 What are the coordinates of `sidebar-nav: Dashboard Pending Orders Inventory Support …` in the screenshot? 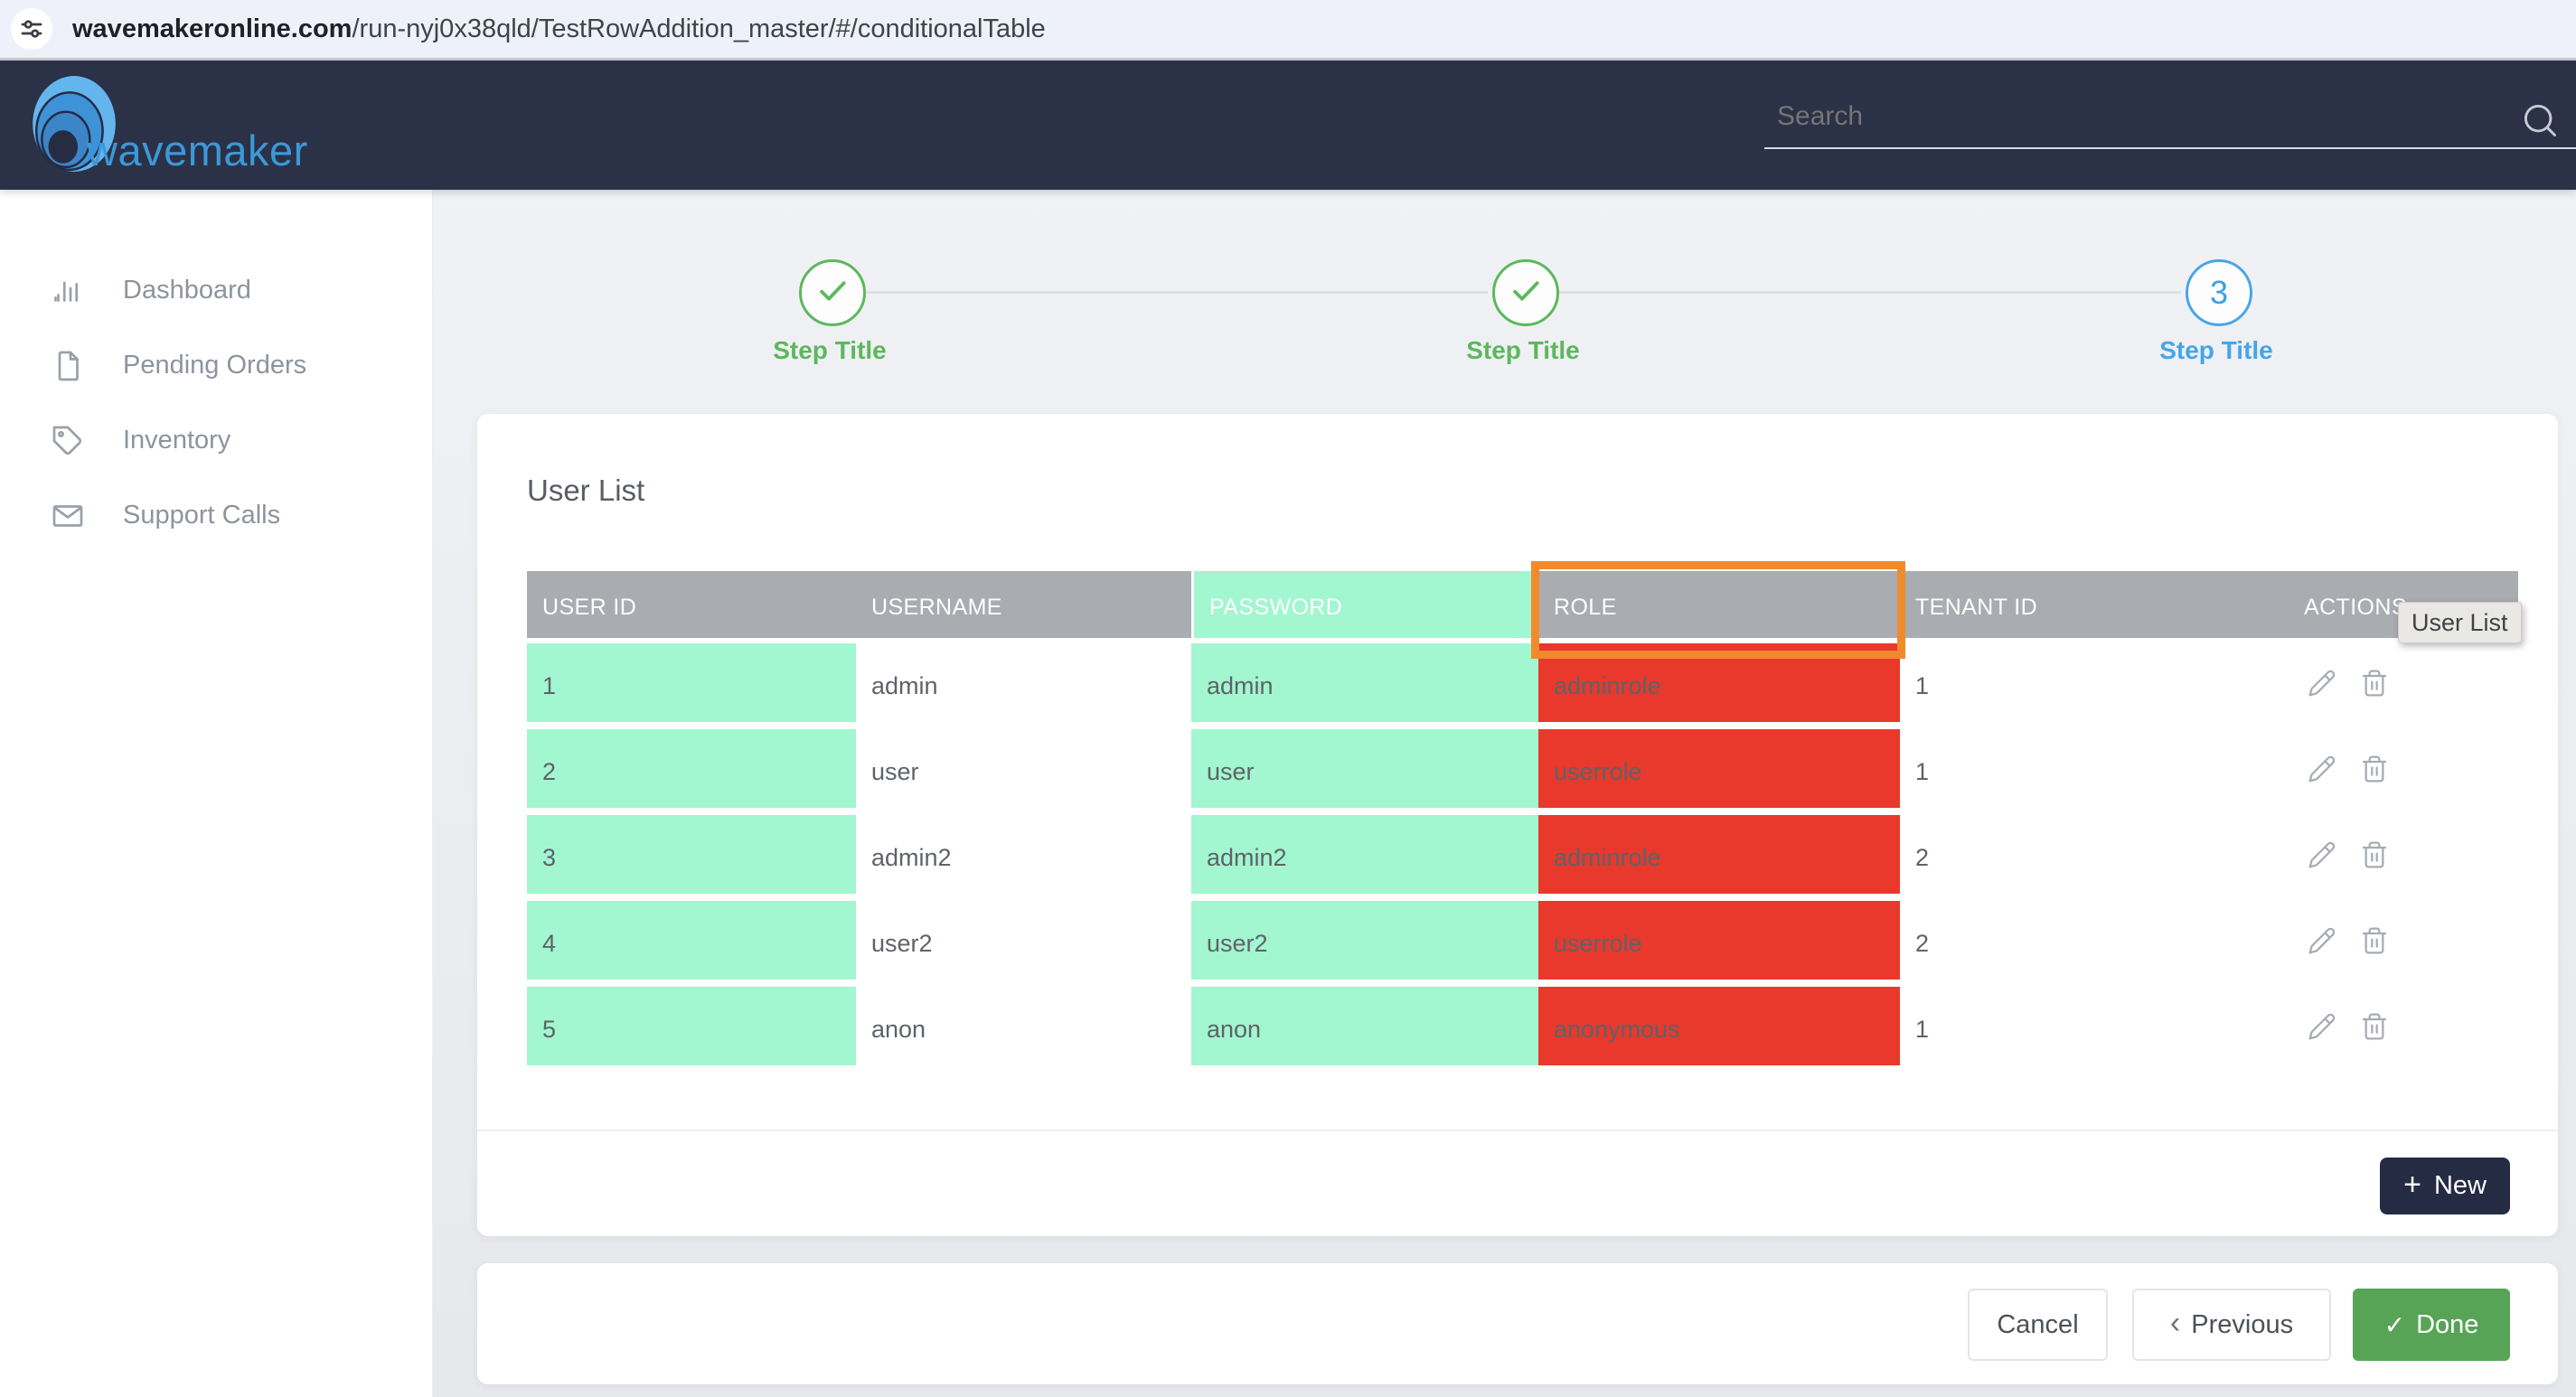 It's located at (216, 371).